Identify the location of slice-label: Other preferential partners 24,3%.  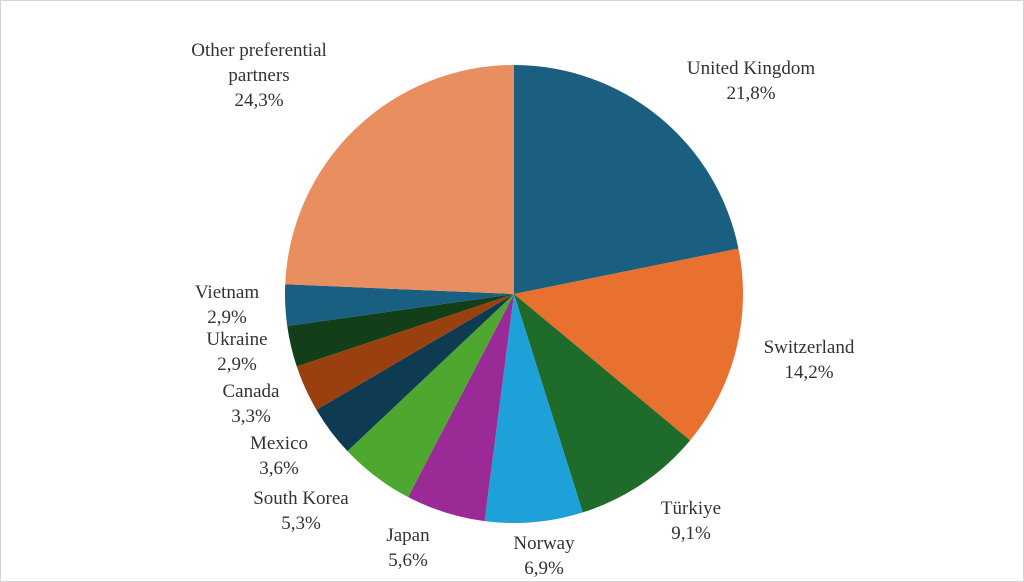
(259, 75).